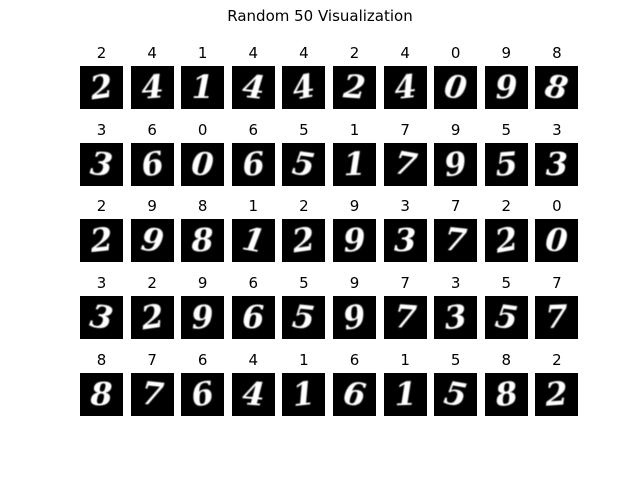  I want to click on chart-title: Random 50 Visualization, so click(320, 16).